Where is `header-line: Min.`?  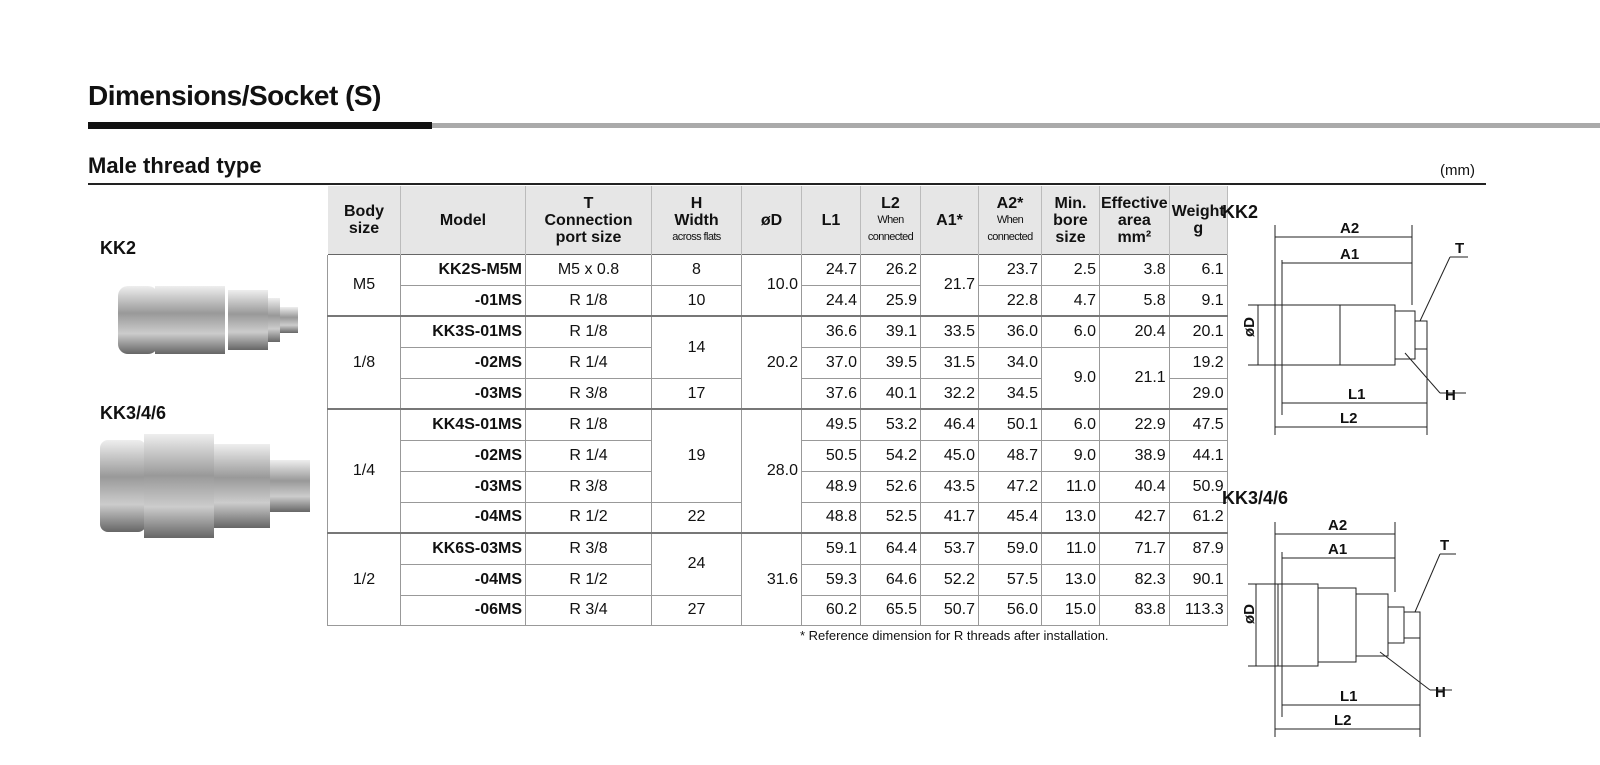 header-line: Min. is located at coordinates (1070, 203).